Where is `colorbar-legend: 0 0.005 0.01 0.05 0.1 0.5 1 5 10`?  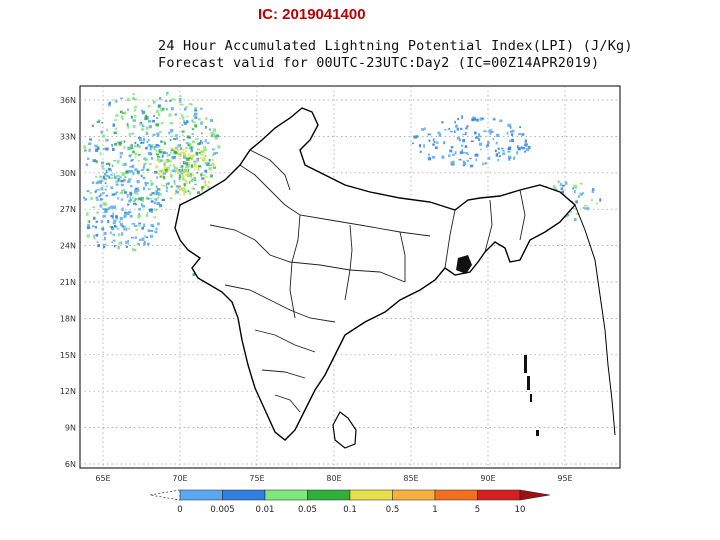
colorbar-legend: 0 0.005 0.01 0.05 0.1 0.5 1 5 10 is located at coordinates (350, 502).